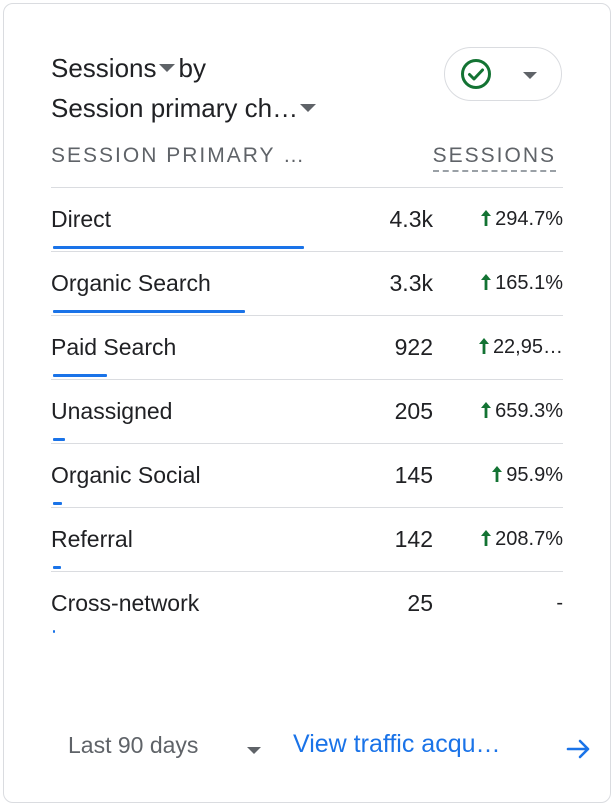 The height and width of the screenshot is (803, 616). I want to click on change-text: 208.7%, so click(529, 539).